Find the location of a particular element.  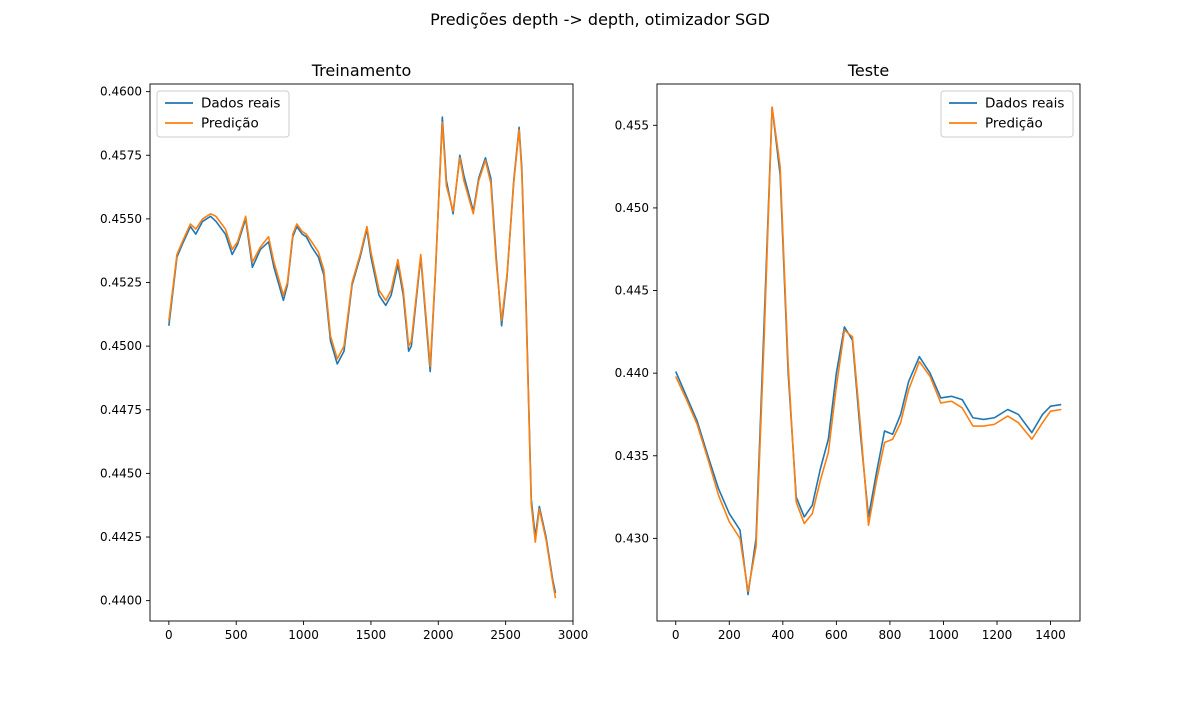

subplot-title: Teste is located at coordinates (868, 70).